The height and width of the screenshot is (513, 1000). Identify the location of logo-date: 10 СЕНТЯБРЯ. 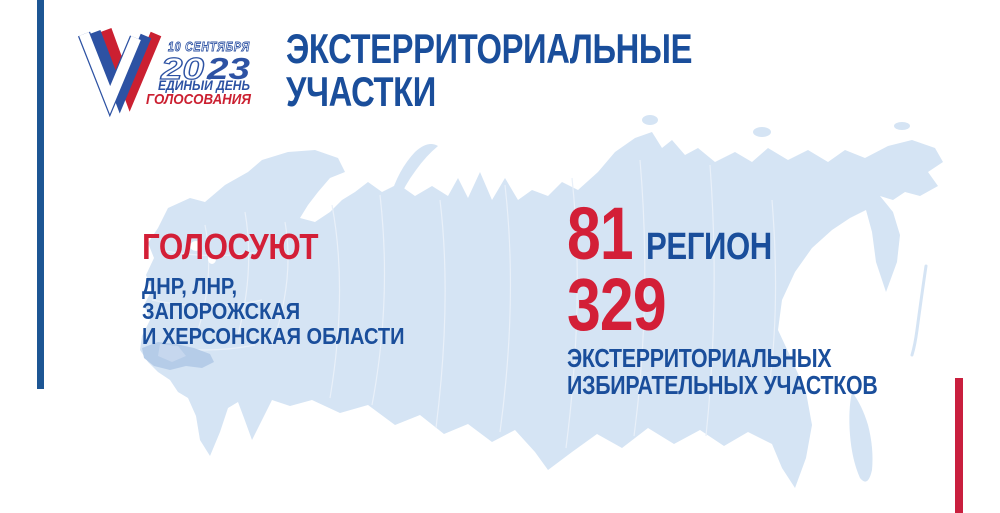
(209, 46).